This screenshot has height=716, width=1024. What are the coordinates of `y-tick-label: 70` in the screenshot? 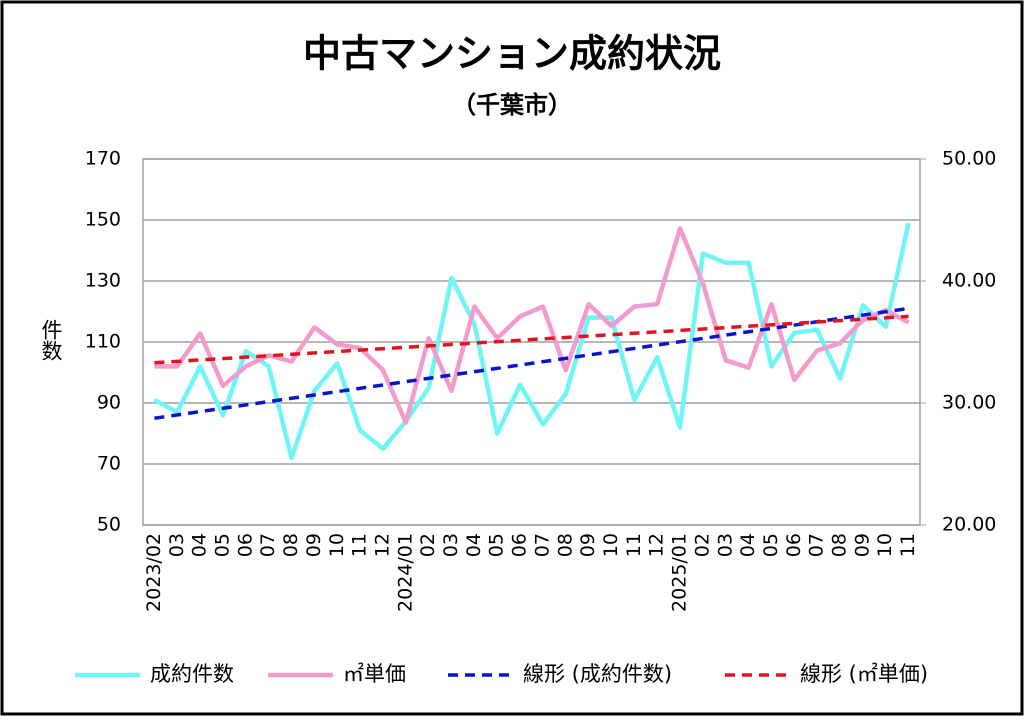 It's located at (109, 464).